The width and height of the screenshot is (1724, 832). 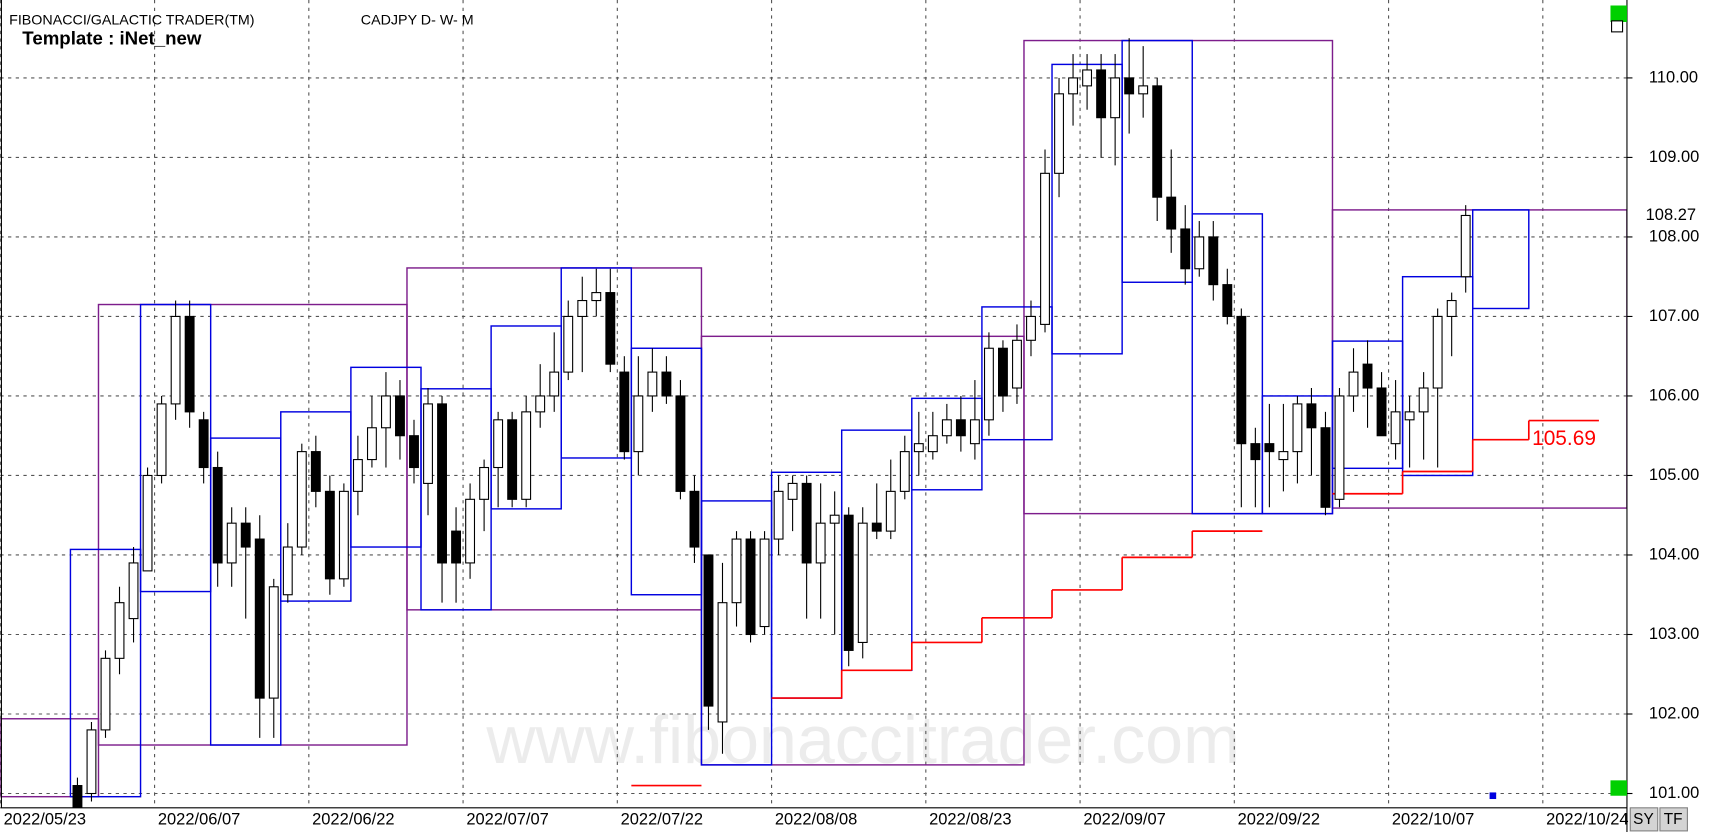 I want to click on x-tick-label: 2022/10/07, so click(x=1433, y=819).